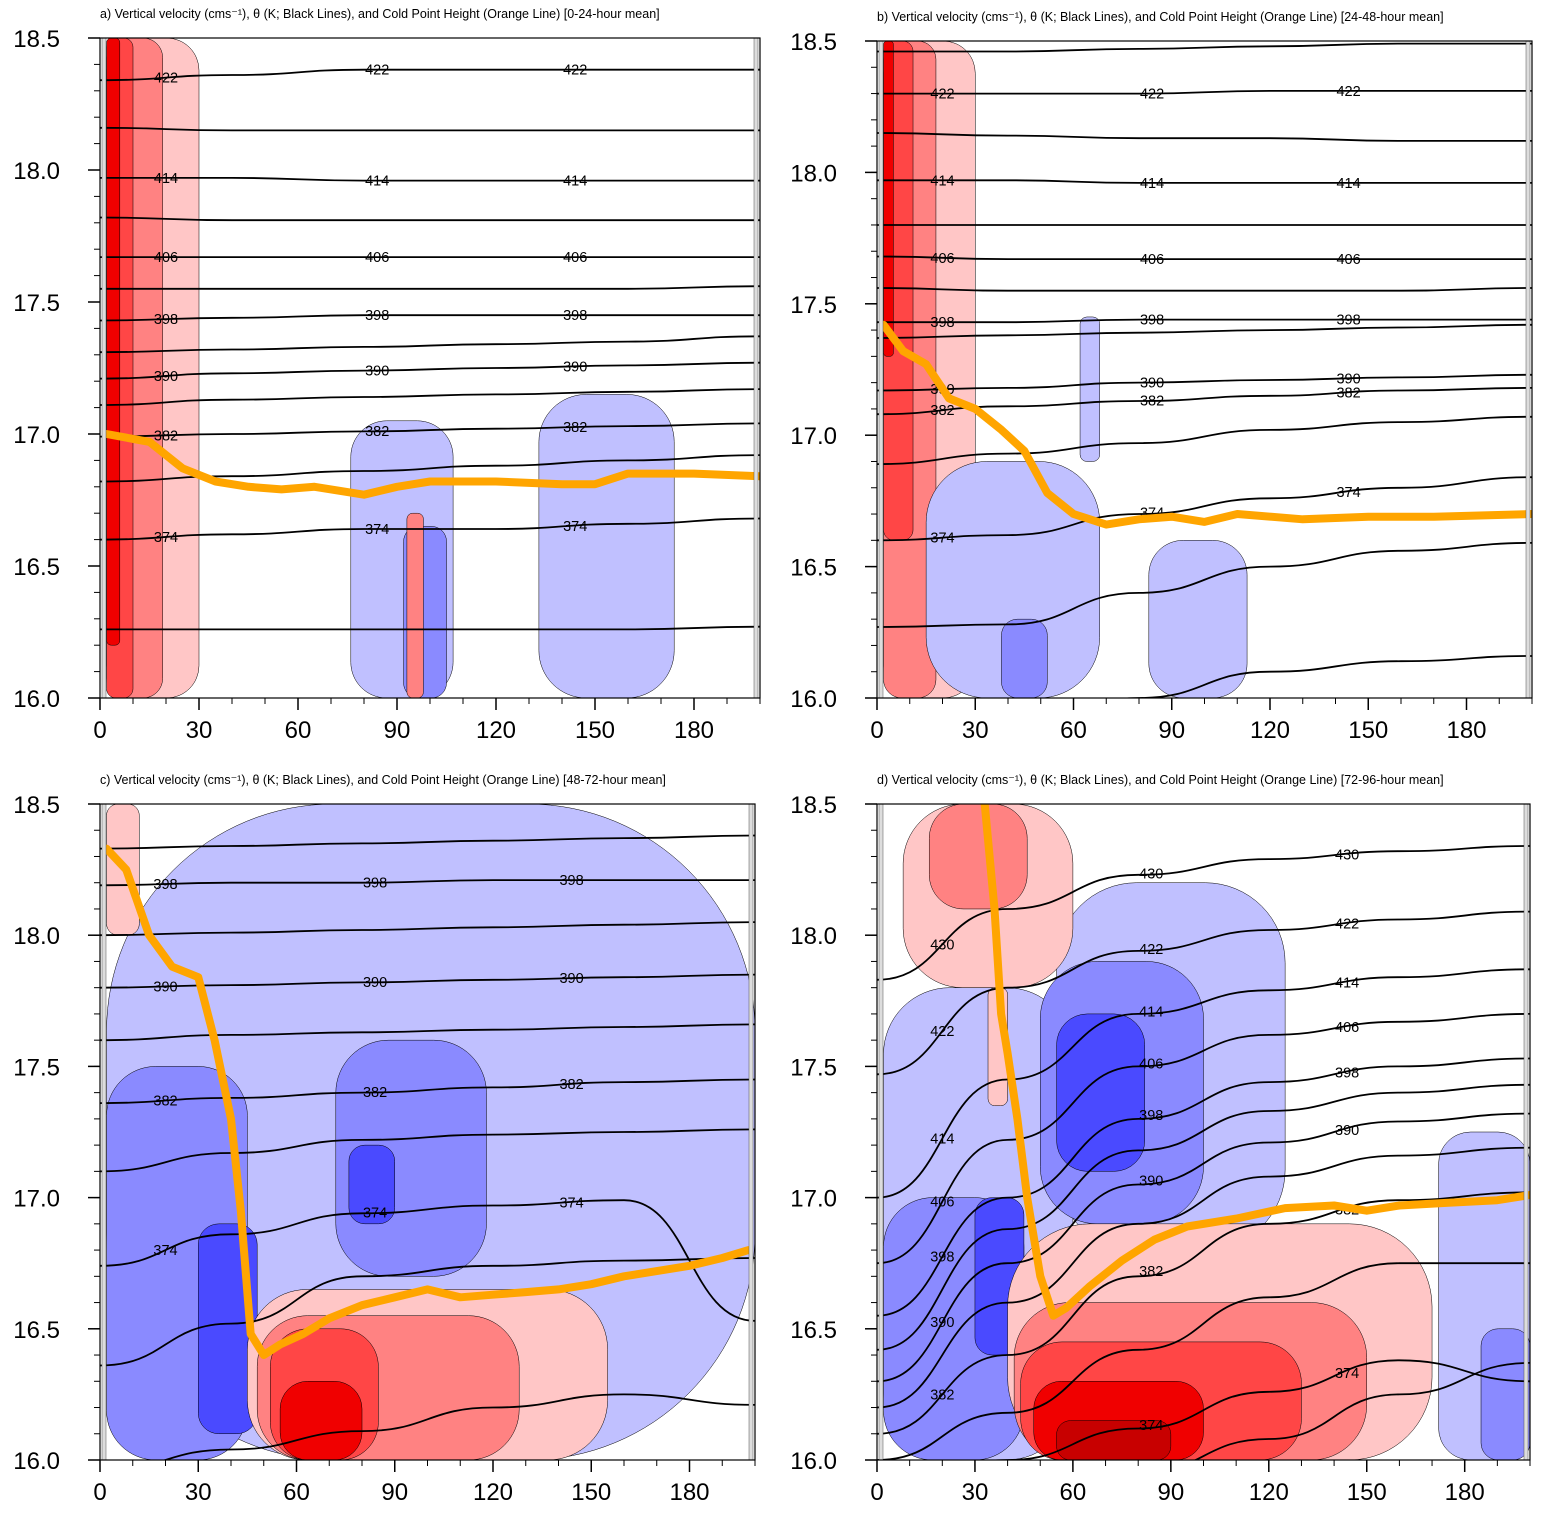 This screenshot has height=1528, width=1557. What do you see at coordinates (1269, 1492) in the screenshot?
I see `x-tick-label: 120` at bounding box center [1269, 1492].